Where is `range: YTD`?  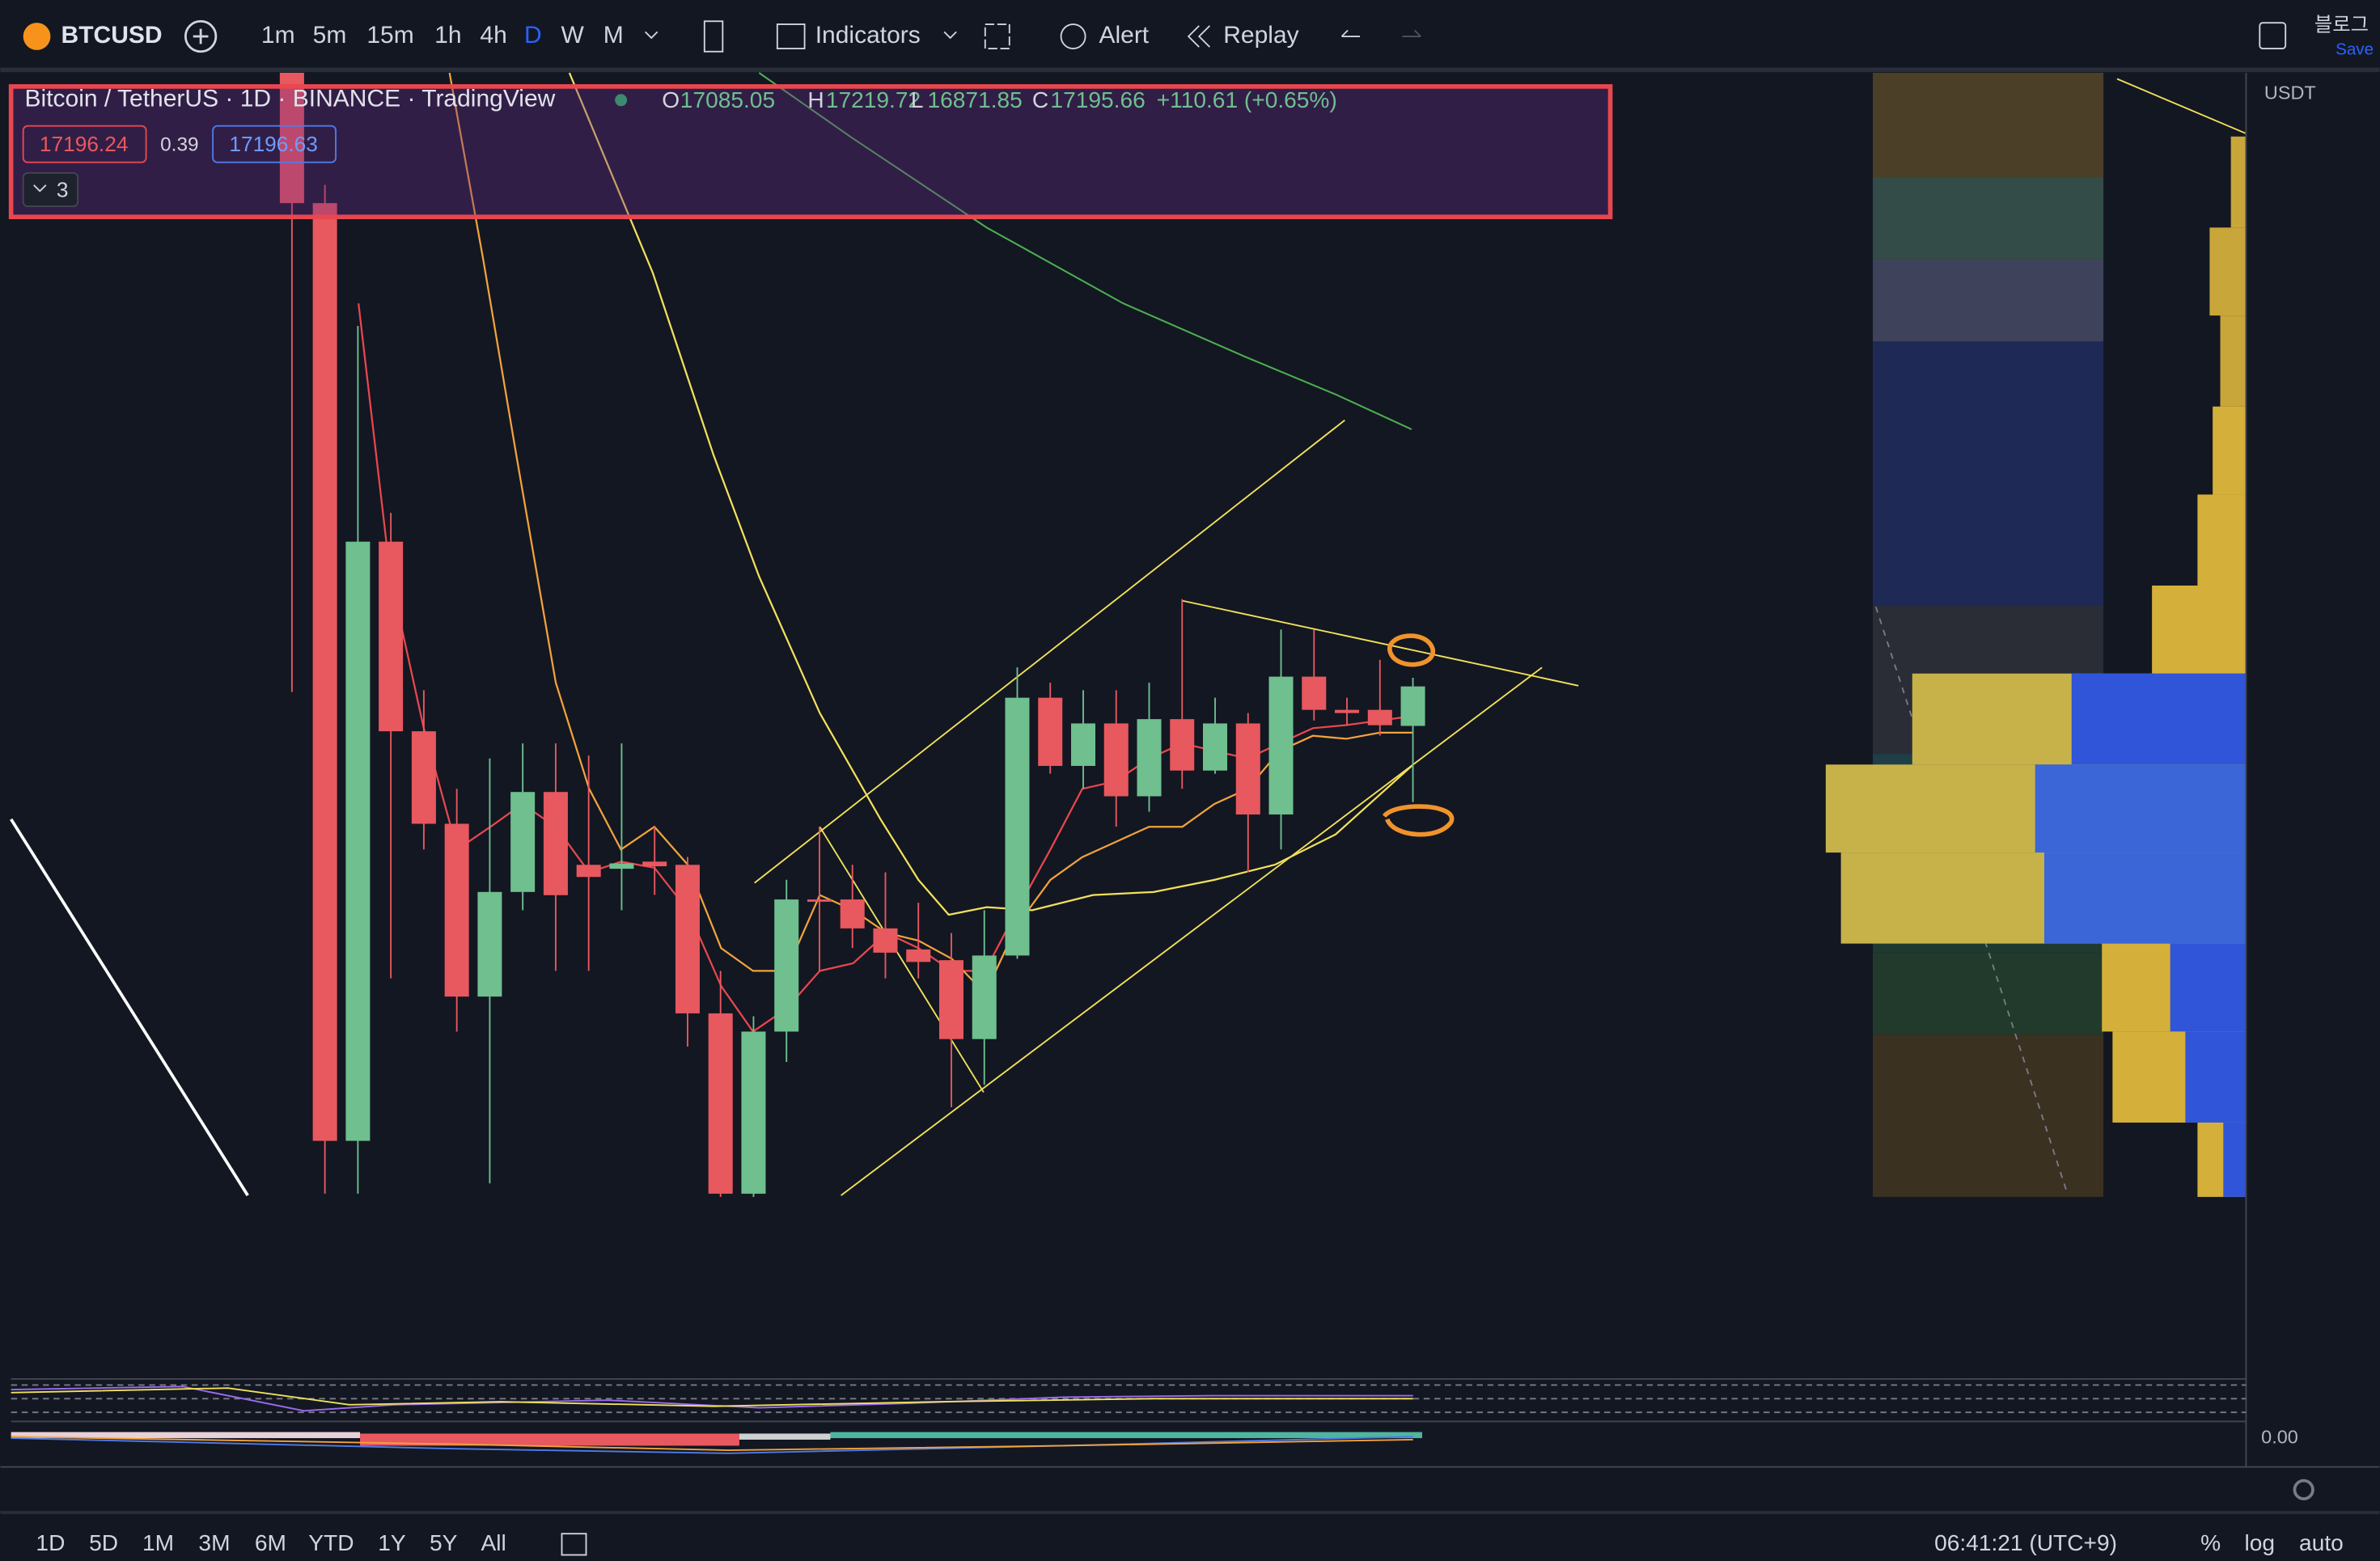 range: YTD is located at coordinates (331, 1542).